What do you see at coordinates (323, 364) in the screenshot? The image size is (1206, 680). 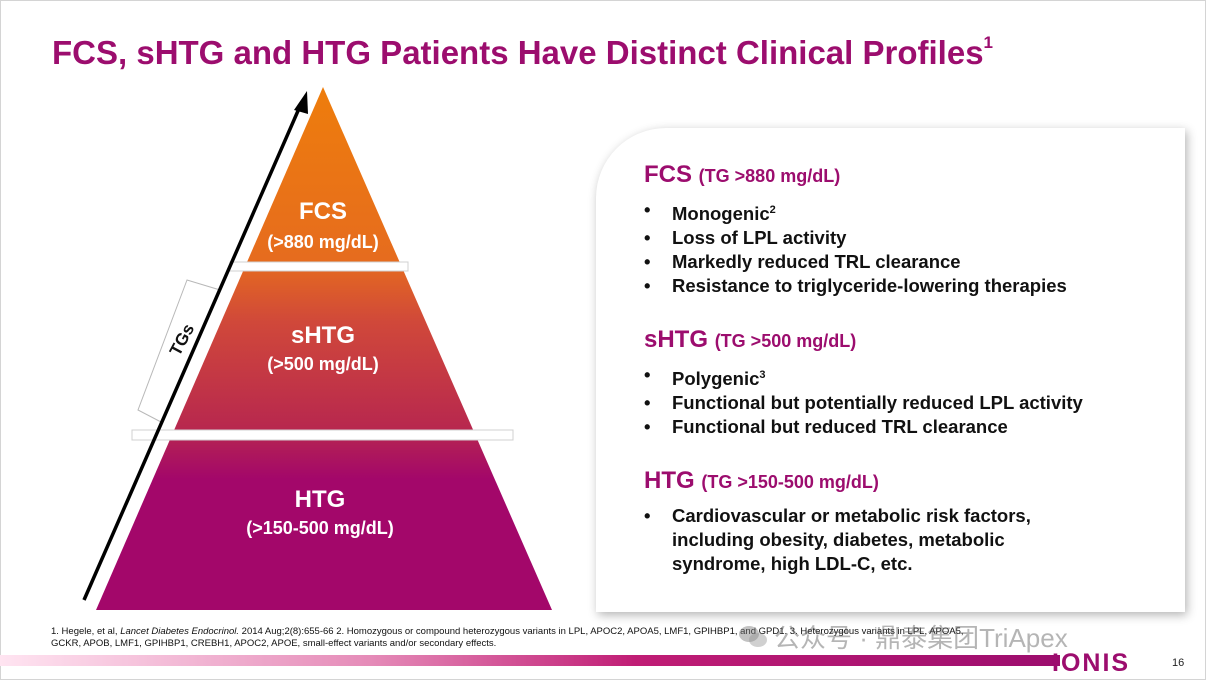 I see `tier-shtg-range: (>500 mg/dL)` at bounding box center [323, 364].